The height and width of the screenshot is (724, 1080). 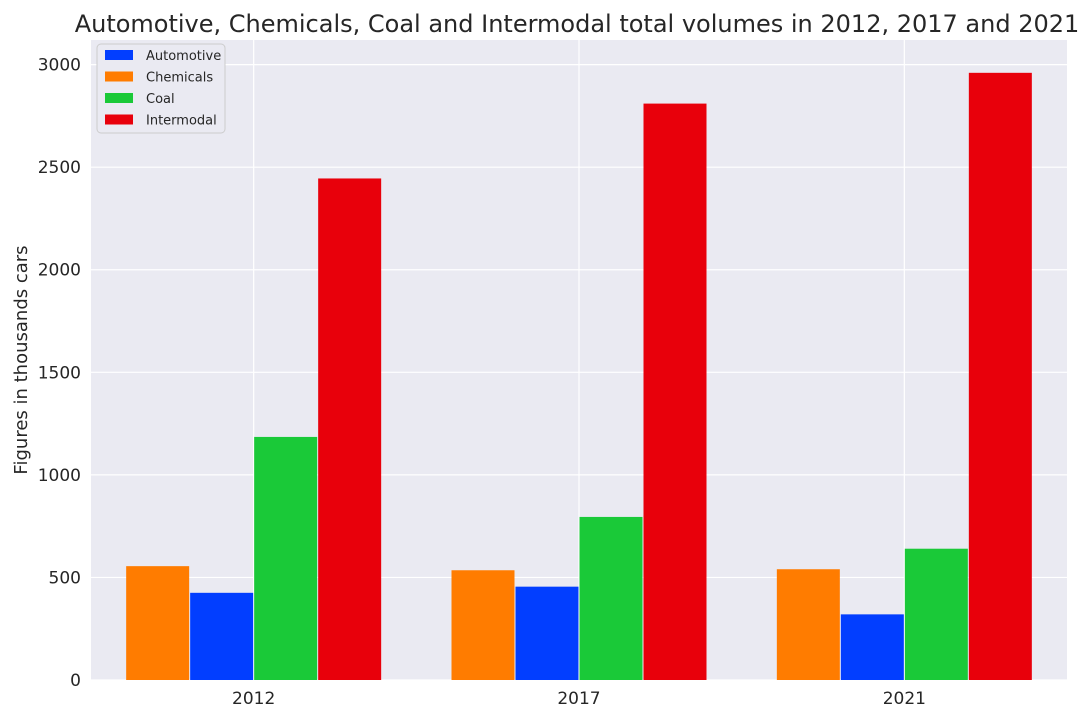 What do you see at coordinates (59, 271) in the screenshot?
I see `y-tick-label: 2000` at bounding box center [59, 271].